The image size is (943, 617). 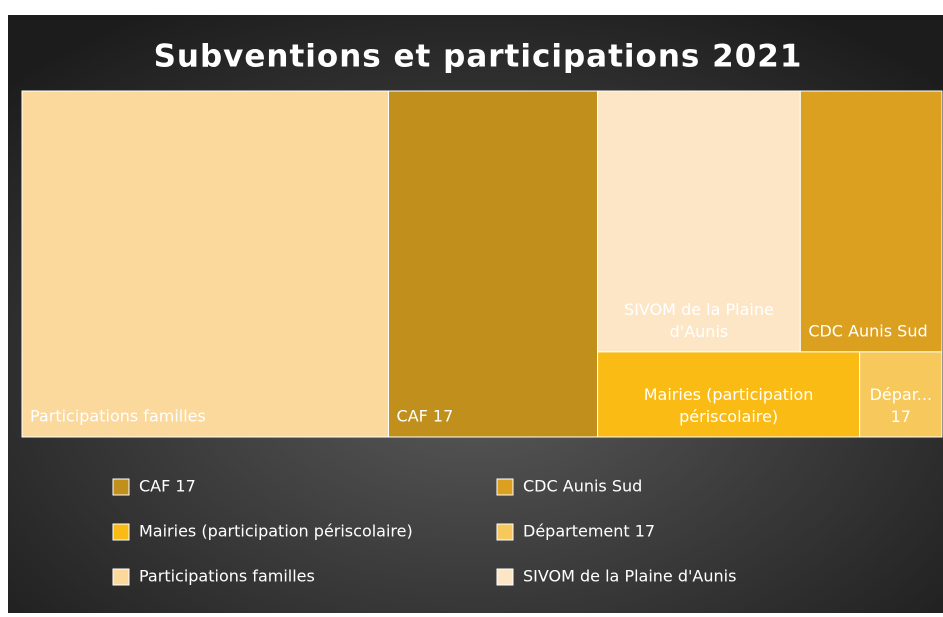 What do you see at coordinates (867, 330) in the screenshot?
I see `cell-label: CDC Aunis Sud` at bounding box center [867, 330].